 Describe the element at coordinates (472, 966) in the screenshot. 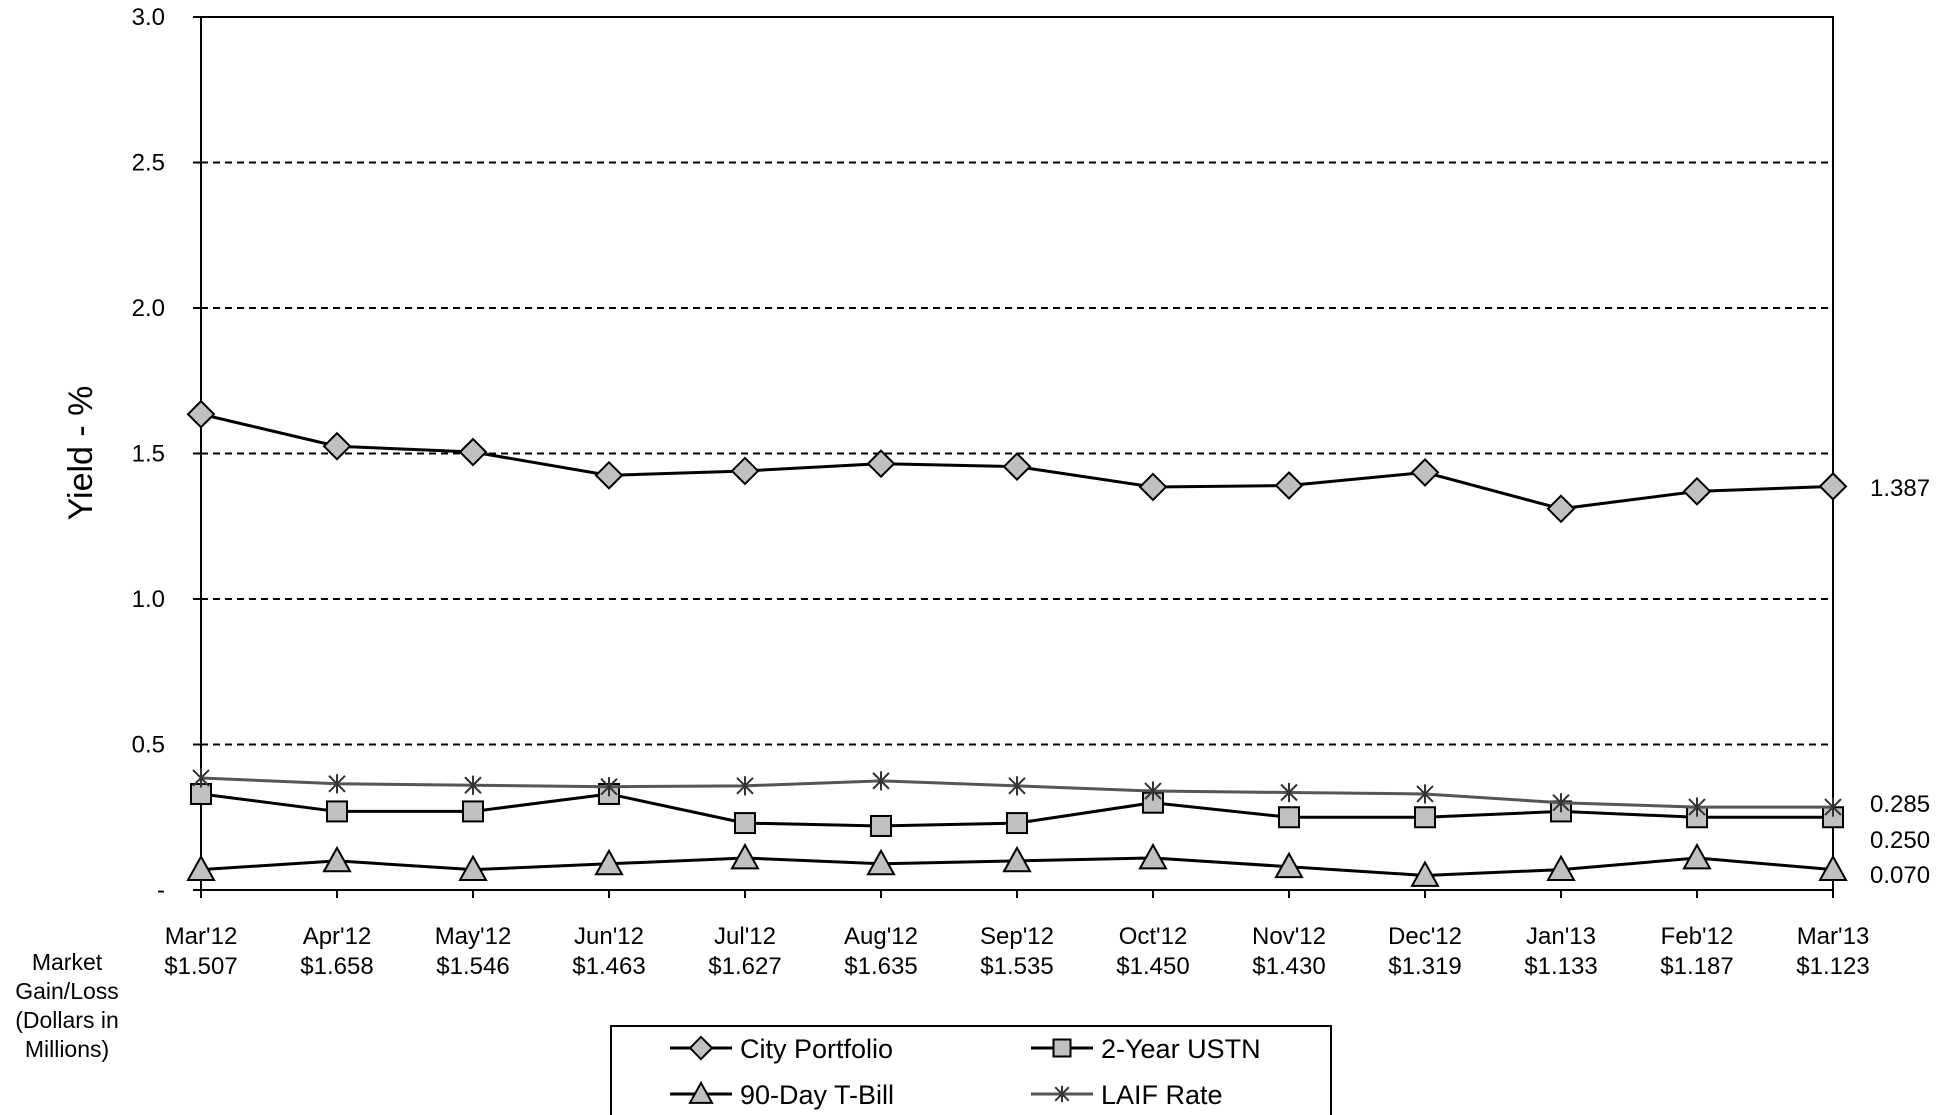

I see `market-gain-loss-value: $1.546` at that location.